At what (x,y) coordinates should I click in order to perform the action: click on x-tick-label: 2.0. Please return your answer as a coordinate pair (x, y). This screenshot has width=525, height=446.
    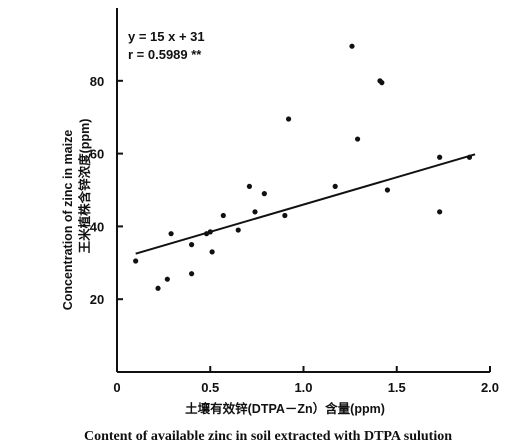
    Looking at the image, I should click on (490, 387).